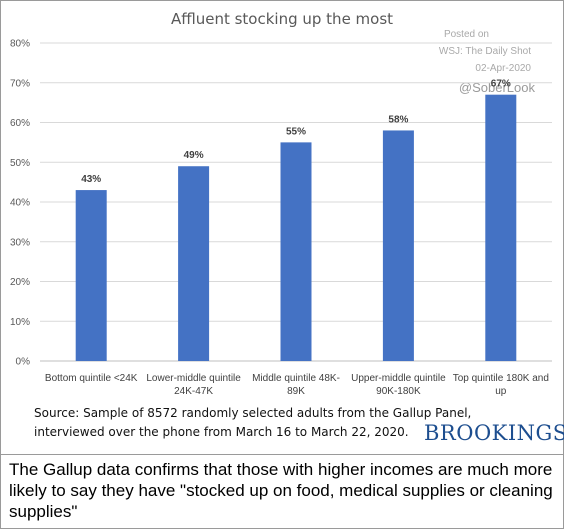  I want to click on watermark-source: WSJ: The Daily Shot, so click(484, 51).